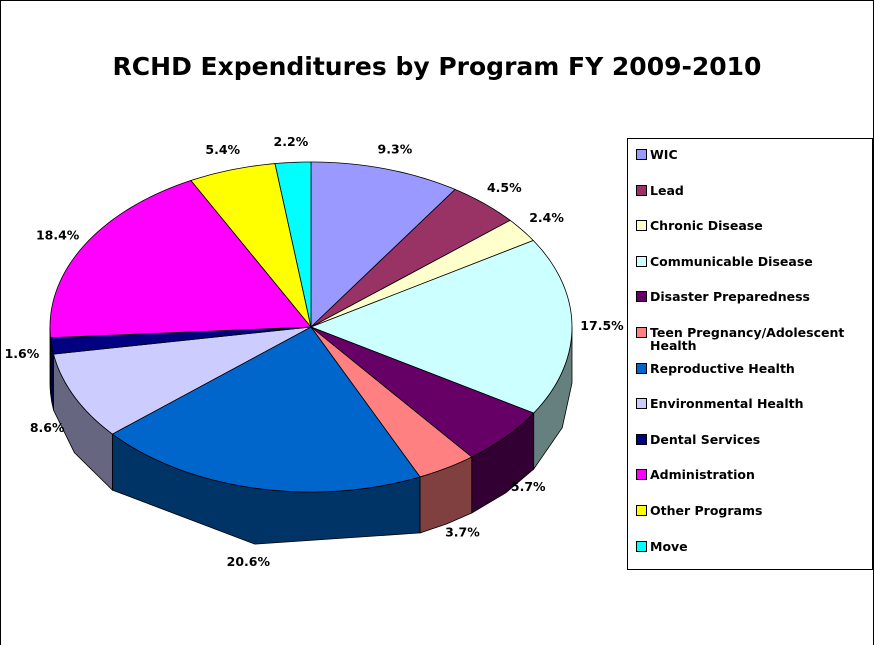  Describe the element at coordinates (730, 297) in the screenshot. I see `legend-label: Disaster Preparedness` at that location.